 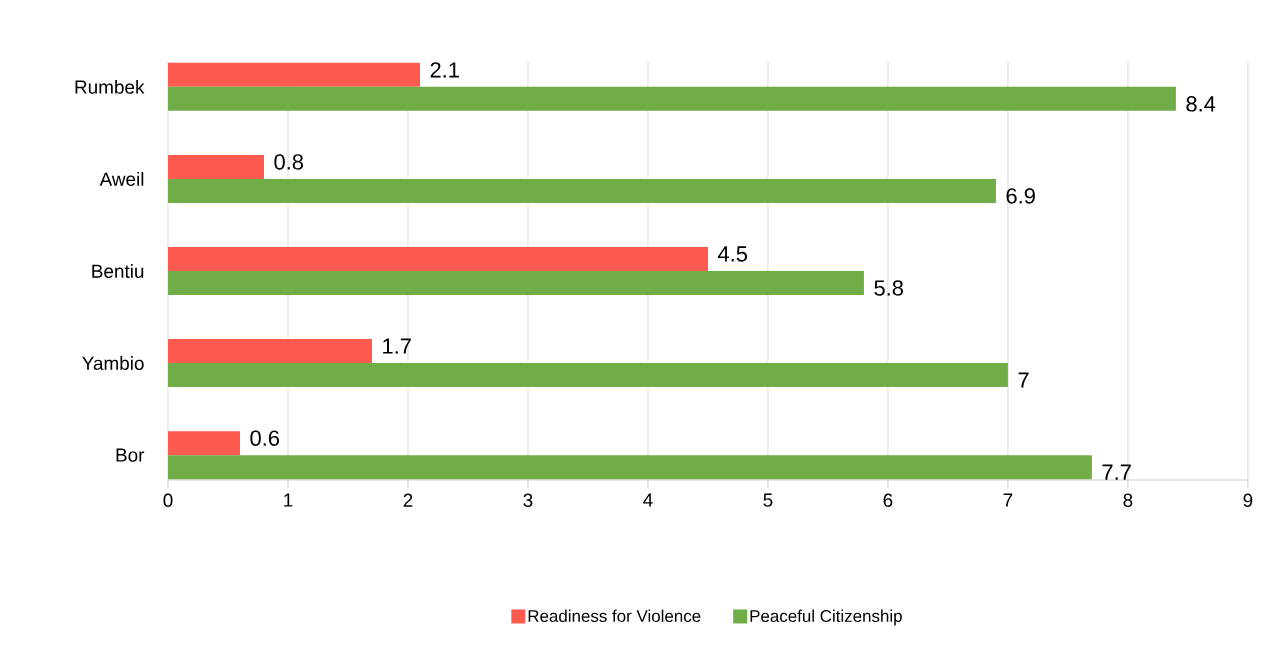 What do you see at coordinates (408, 500) in the screenshot?
I see `x-tick-label: 2` at bounding box center [408, 500].